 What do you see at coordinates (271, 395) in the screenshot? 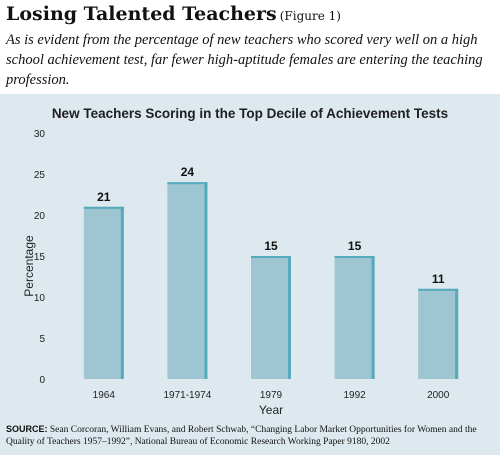
I see `x-tick-label: 1979` at bounding box center [271, 395].